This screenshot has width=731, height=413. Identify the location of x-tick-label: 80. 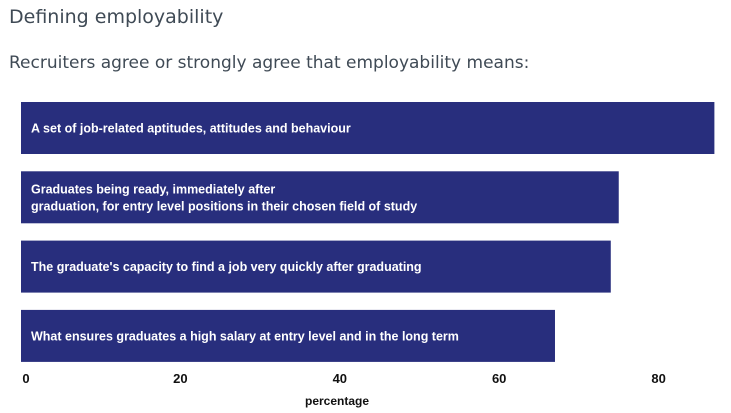
(658, 378).